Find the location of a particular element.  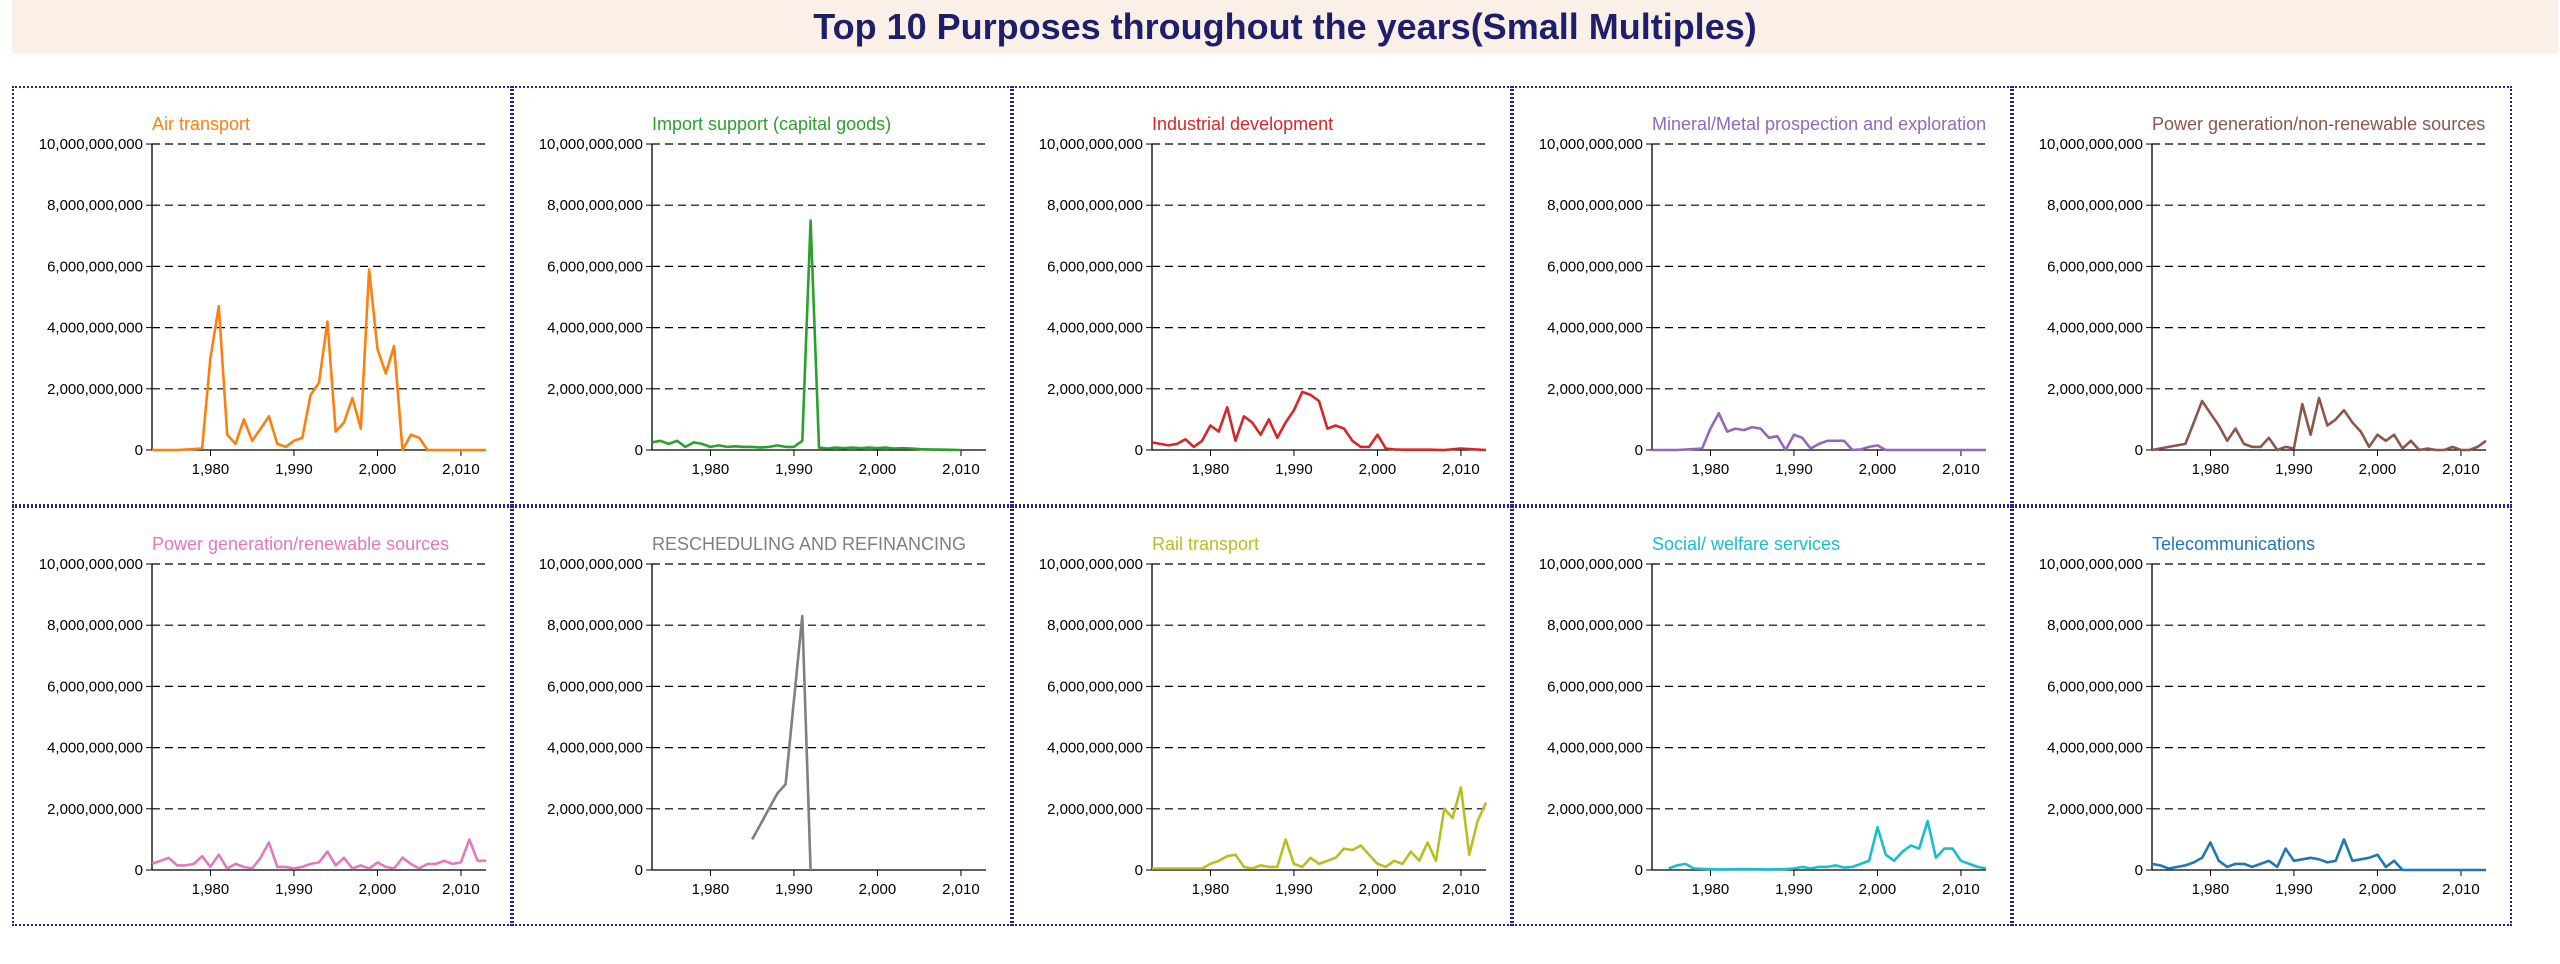

panel-title: Power generation/non-renewable sources is located at coordinates (2318, 124).